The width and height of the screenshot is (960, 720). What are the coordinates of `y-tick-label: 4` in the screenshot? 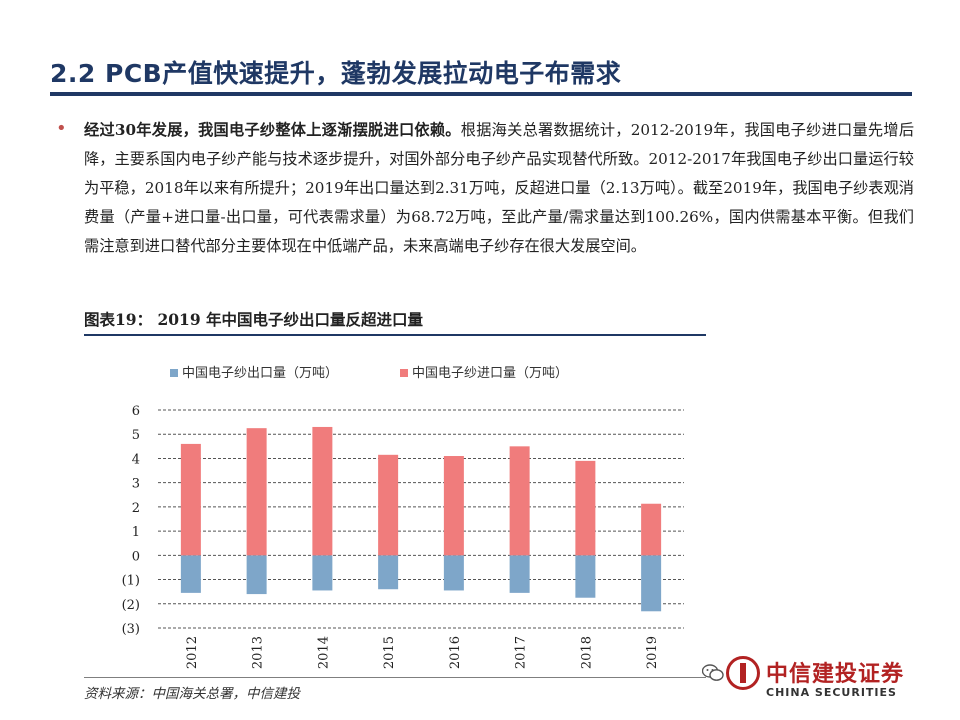 It's located at (136, 459).